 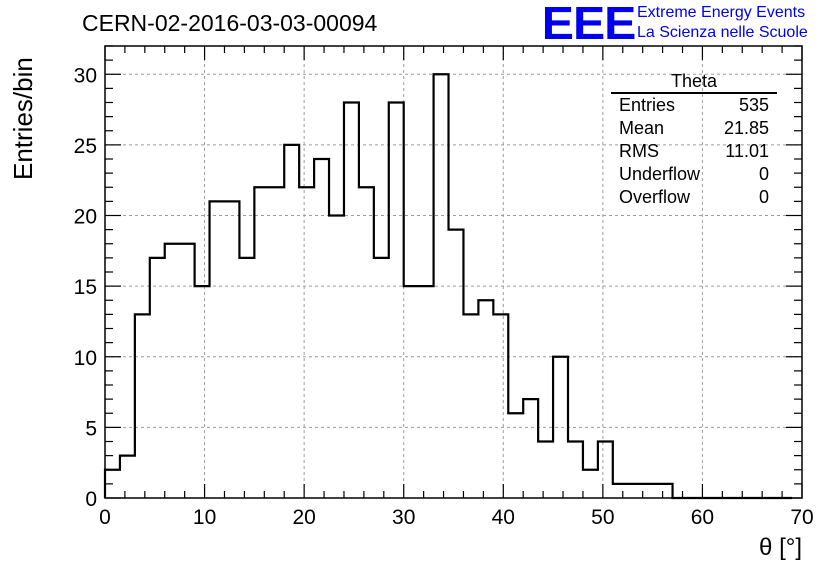 I want to click on stats-value: 535, so click(x=753, y=105).